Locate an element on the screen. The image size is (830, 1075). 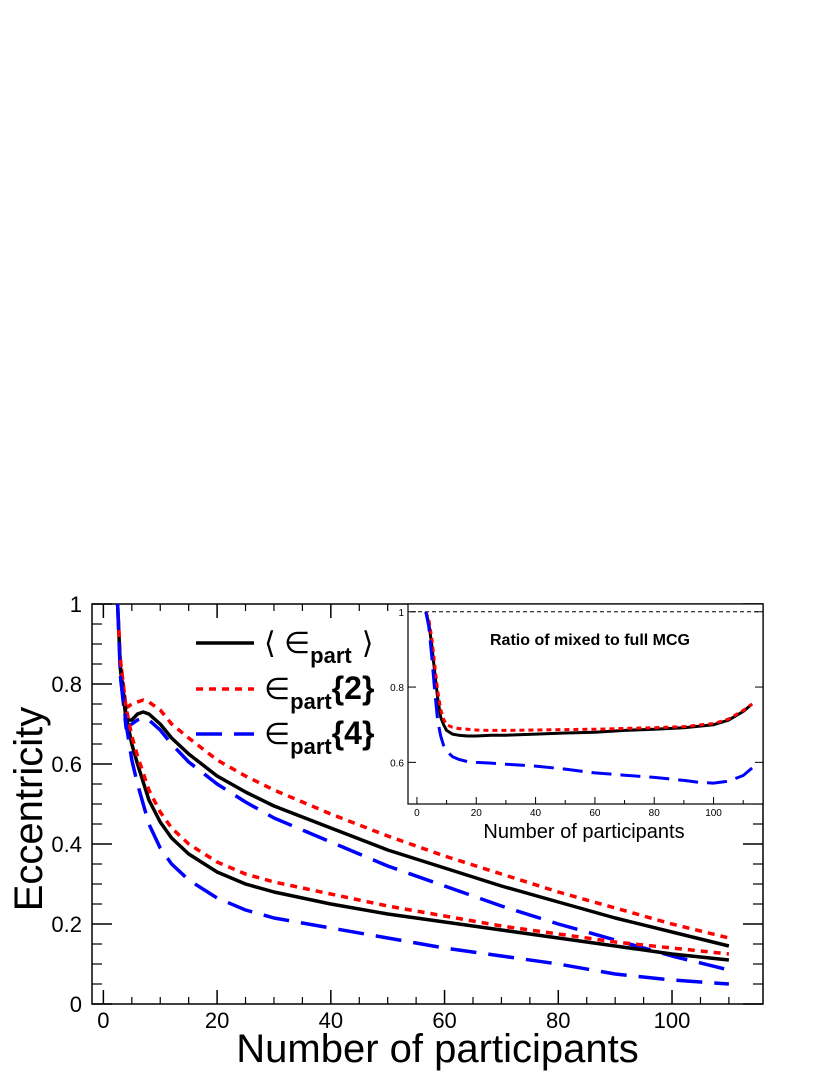
y-tick-label: 0.4 is located at coordinates (66, 844).